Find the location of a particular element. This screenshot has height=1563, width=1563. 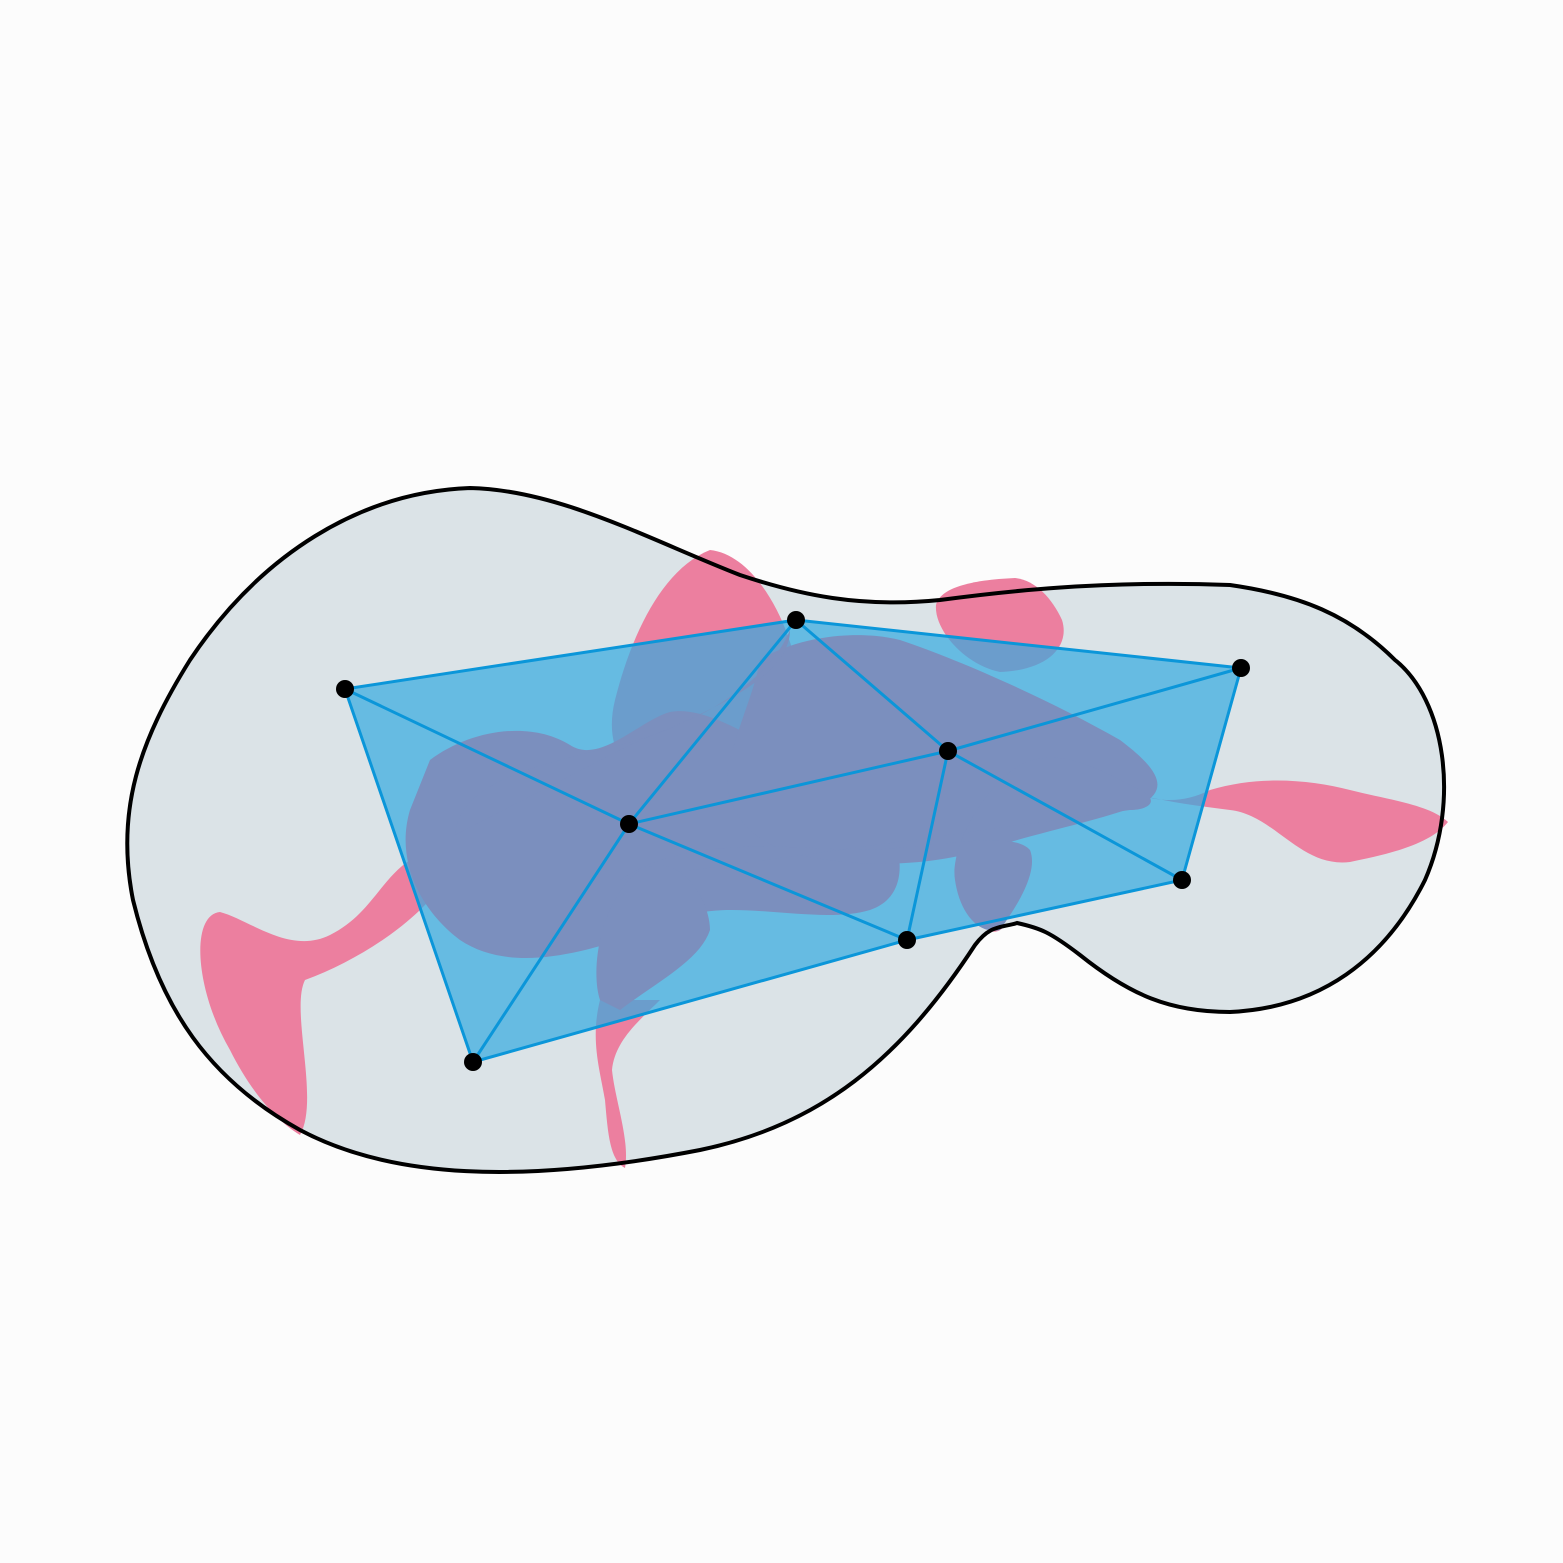

overlap-region-e is located at coordinates (653, 937).